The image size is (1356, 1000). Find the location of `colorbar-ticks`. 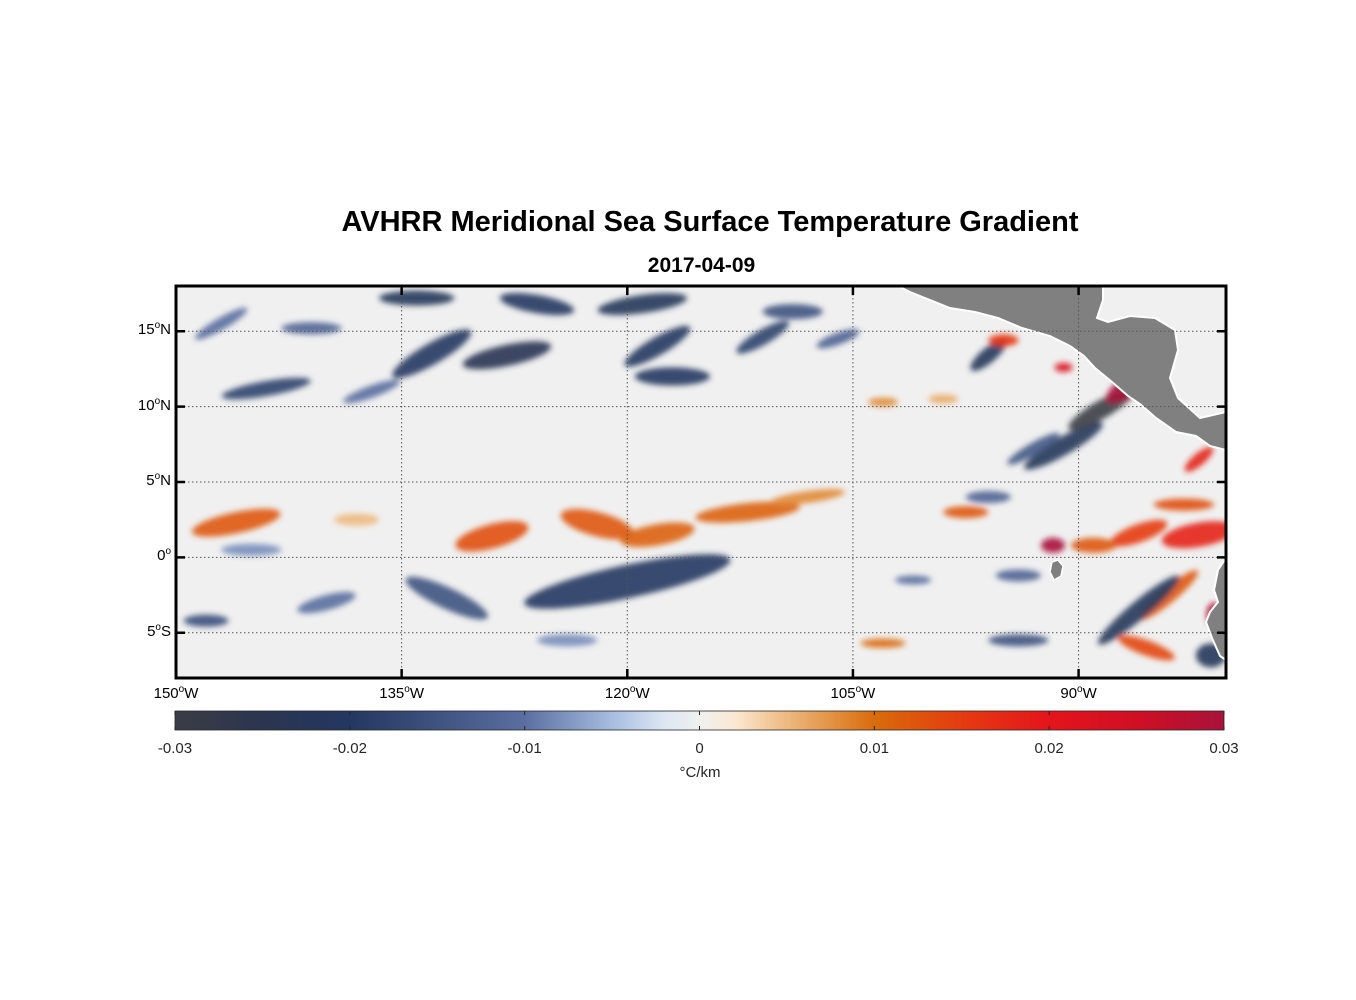

colorbar-ticks is located at coordinates (699, 720).